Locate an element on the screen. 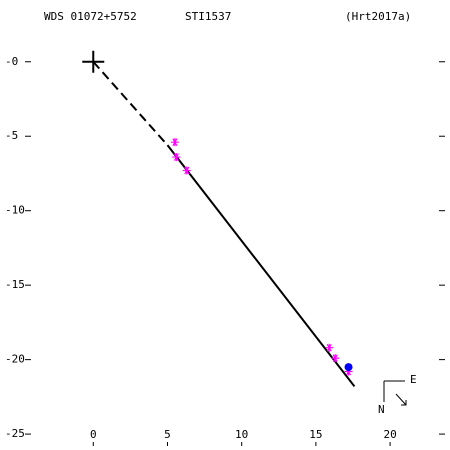  compass is located at coordinates (395, 393).